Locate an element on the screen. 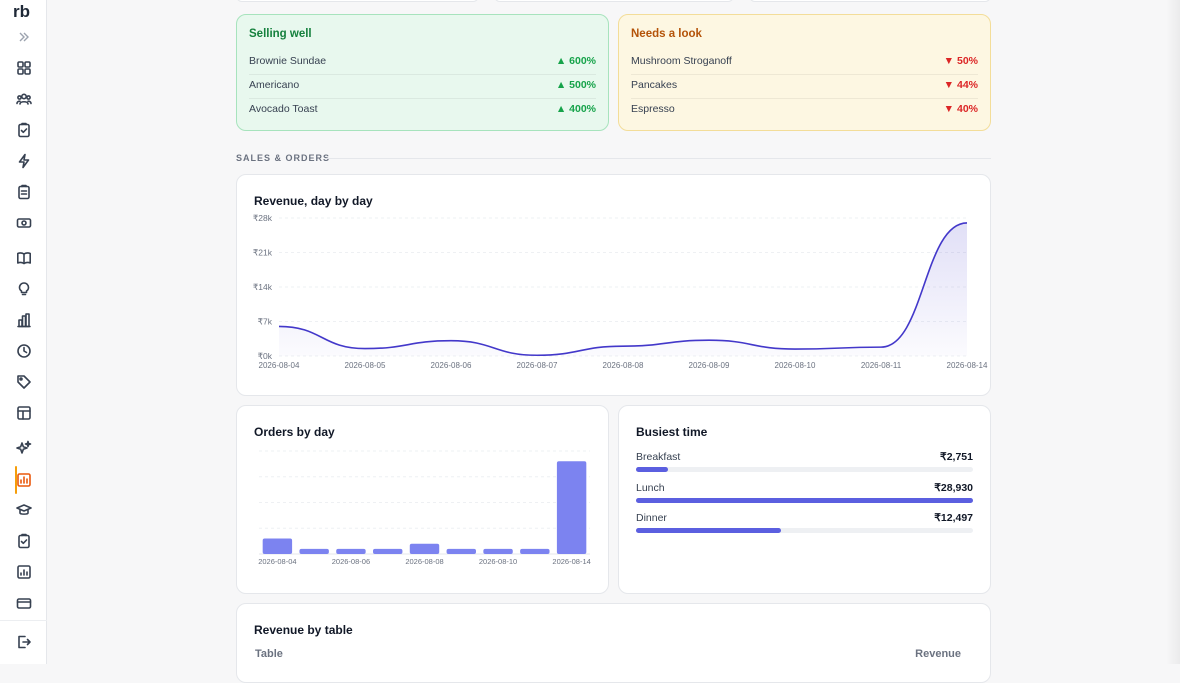 This screenshot has width=1180, height=683. y-tick-label: ₹28k is located at coordinates (263, 218).